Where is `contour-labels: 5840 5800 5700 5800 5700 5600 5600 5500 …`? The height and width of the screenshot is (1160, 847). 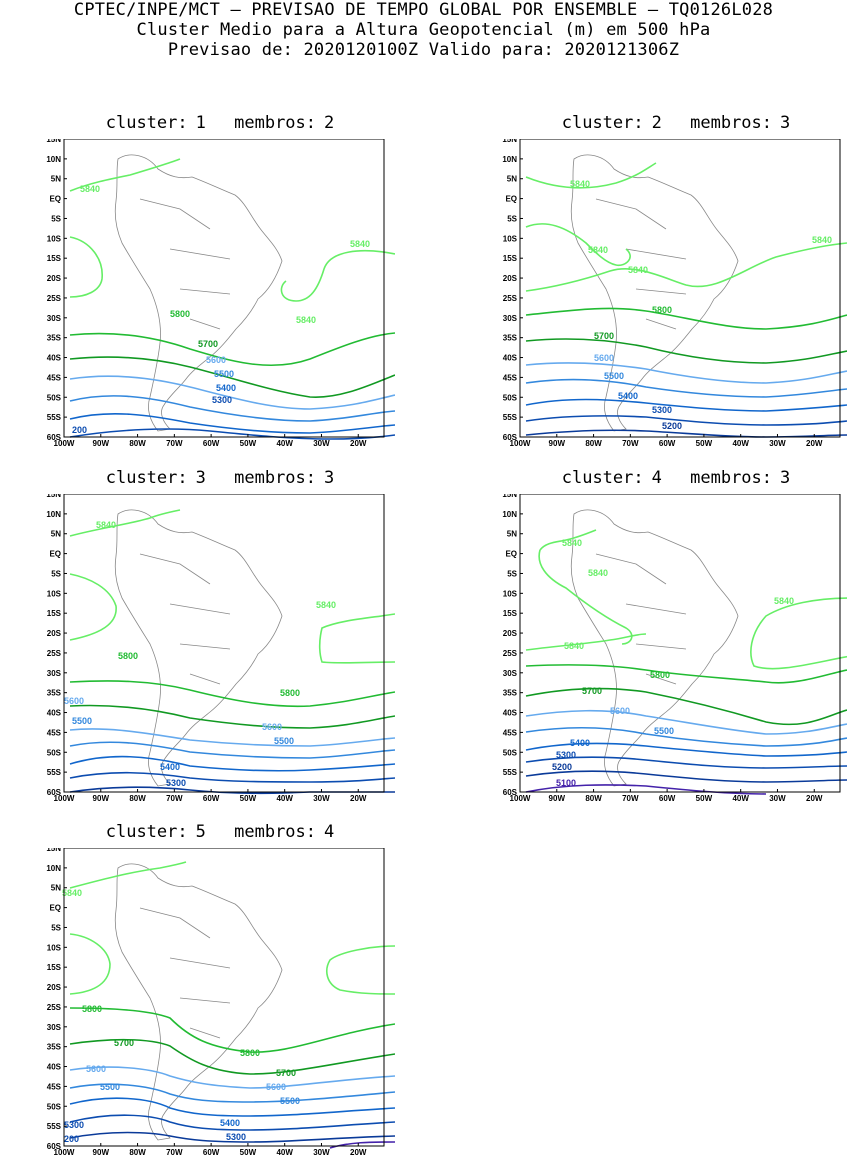 contour-labels: 5840 5800 5700 5800 5700 5600 5600 5500 … is located at coordinates (181, 1016).